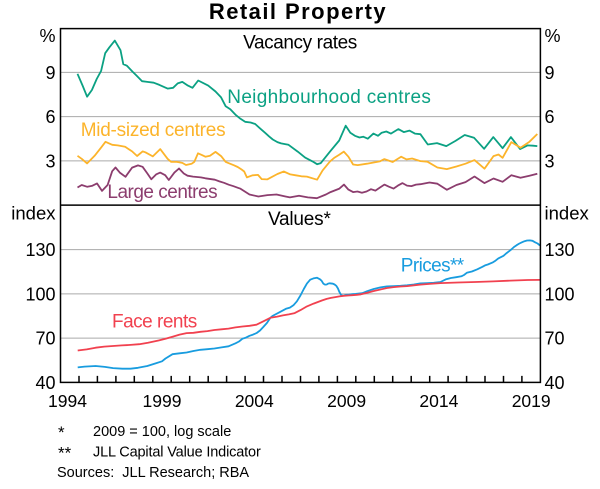  What do you see at coordinates (154, 322) in the screenshot?
I see `svg-text: Face rents` at bounding box center [154, 322].